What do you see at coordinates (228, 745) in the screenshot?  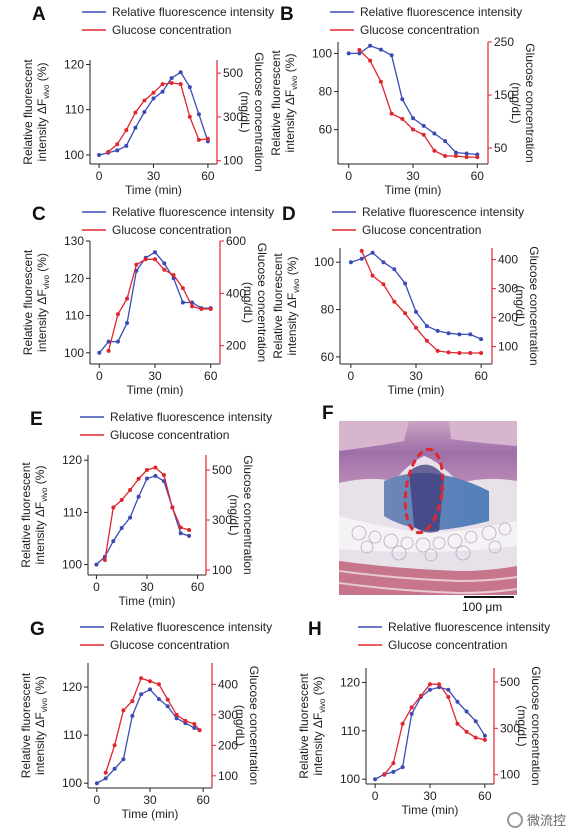 I see `y2-tick-label: 200` at bounding box center [228, 745].